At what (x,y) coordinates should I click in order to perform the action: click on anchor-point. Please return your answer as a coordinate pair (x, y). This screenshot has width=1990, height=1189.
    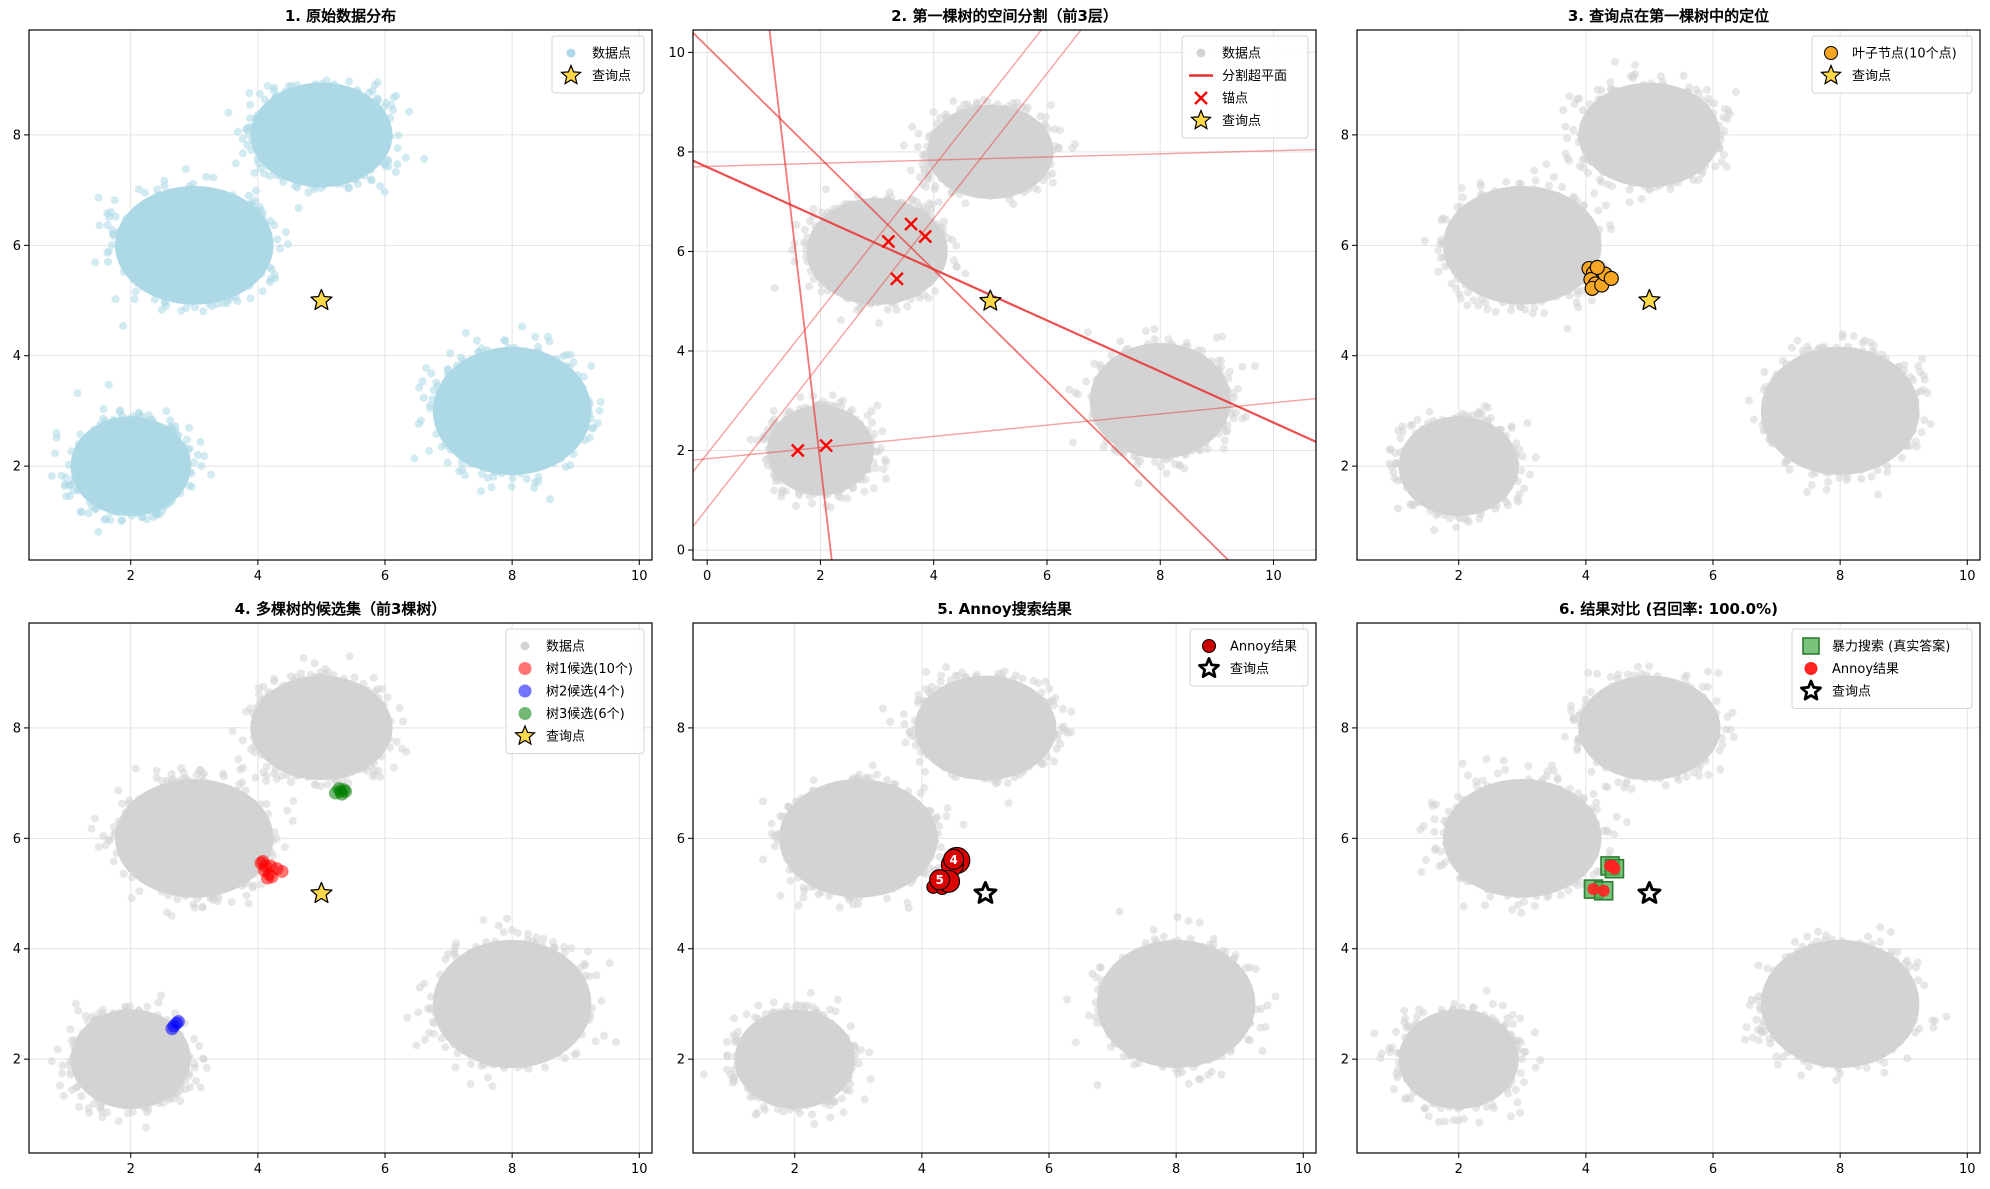
    Looking at the image, I should click on (925, 236).